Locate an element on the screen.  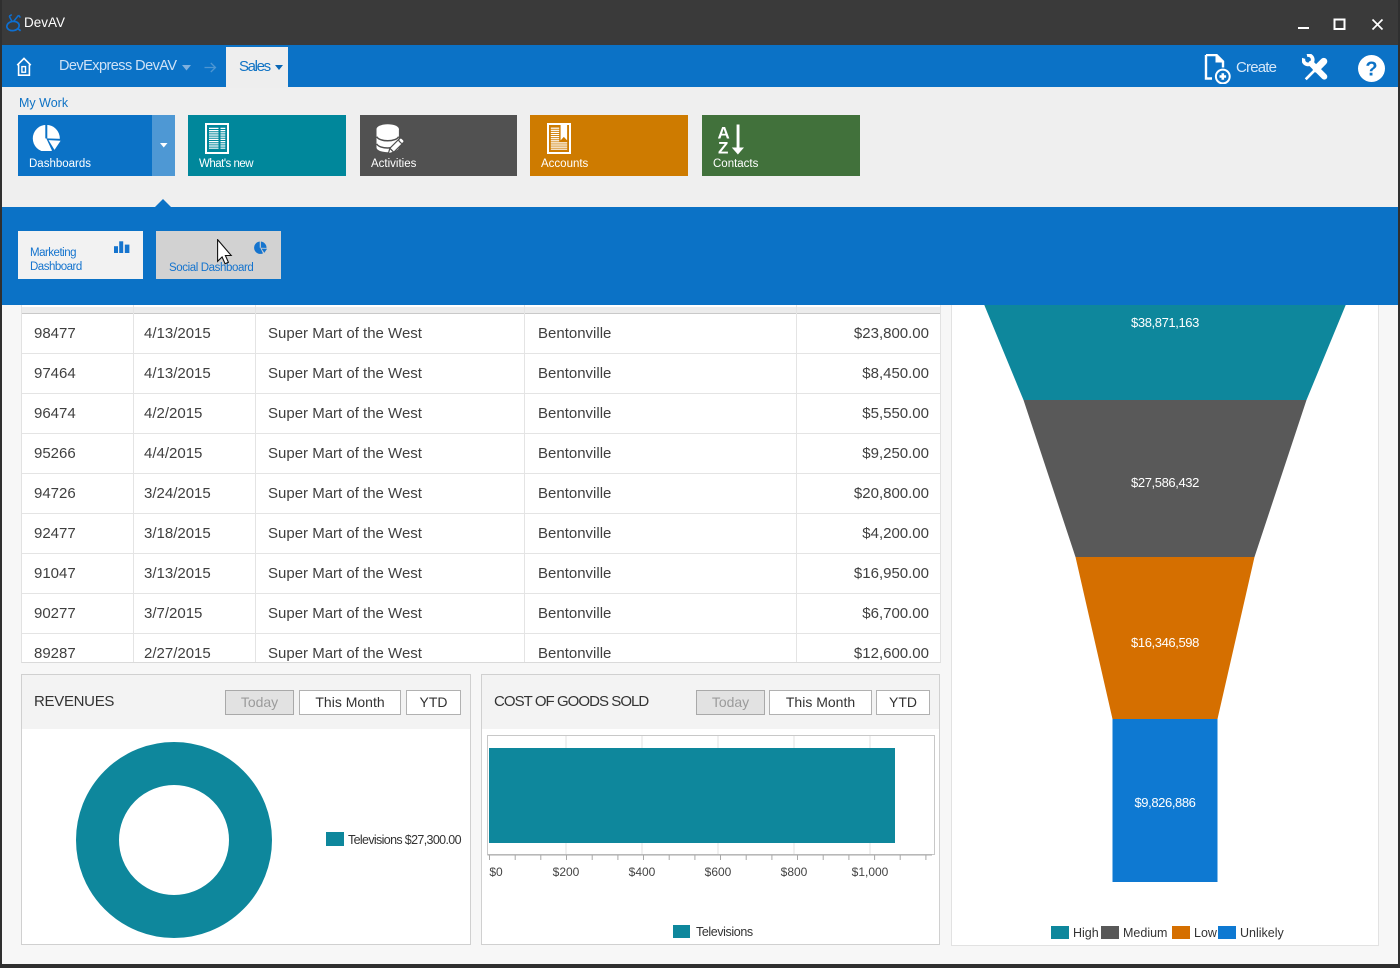
svg-text: $16,346,598 is located at coordinates (1165, 642).